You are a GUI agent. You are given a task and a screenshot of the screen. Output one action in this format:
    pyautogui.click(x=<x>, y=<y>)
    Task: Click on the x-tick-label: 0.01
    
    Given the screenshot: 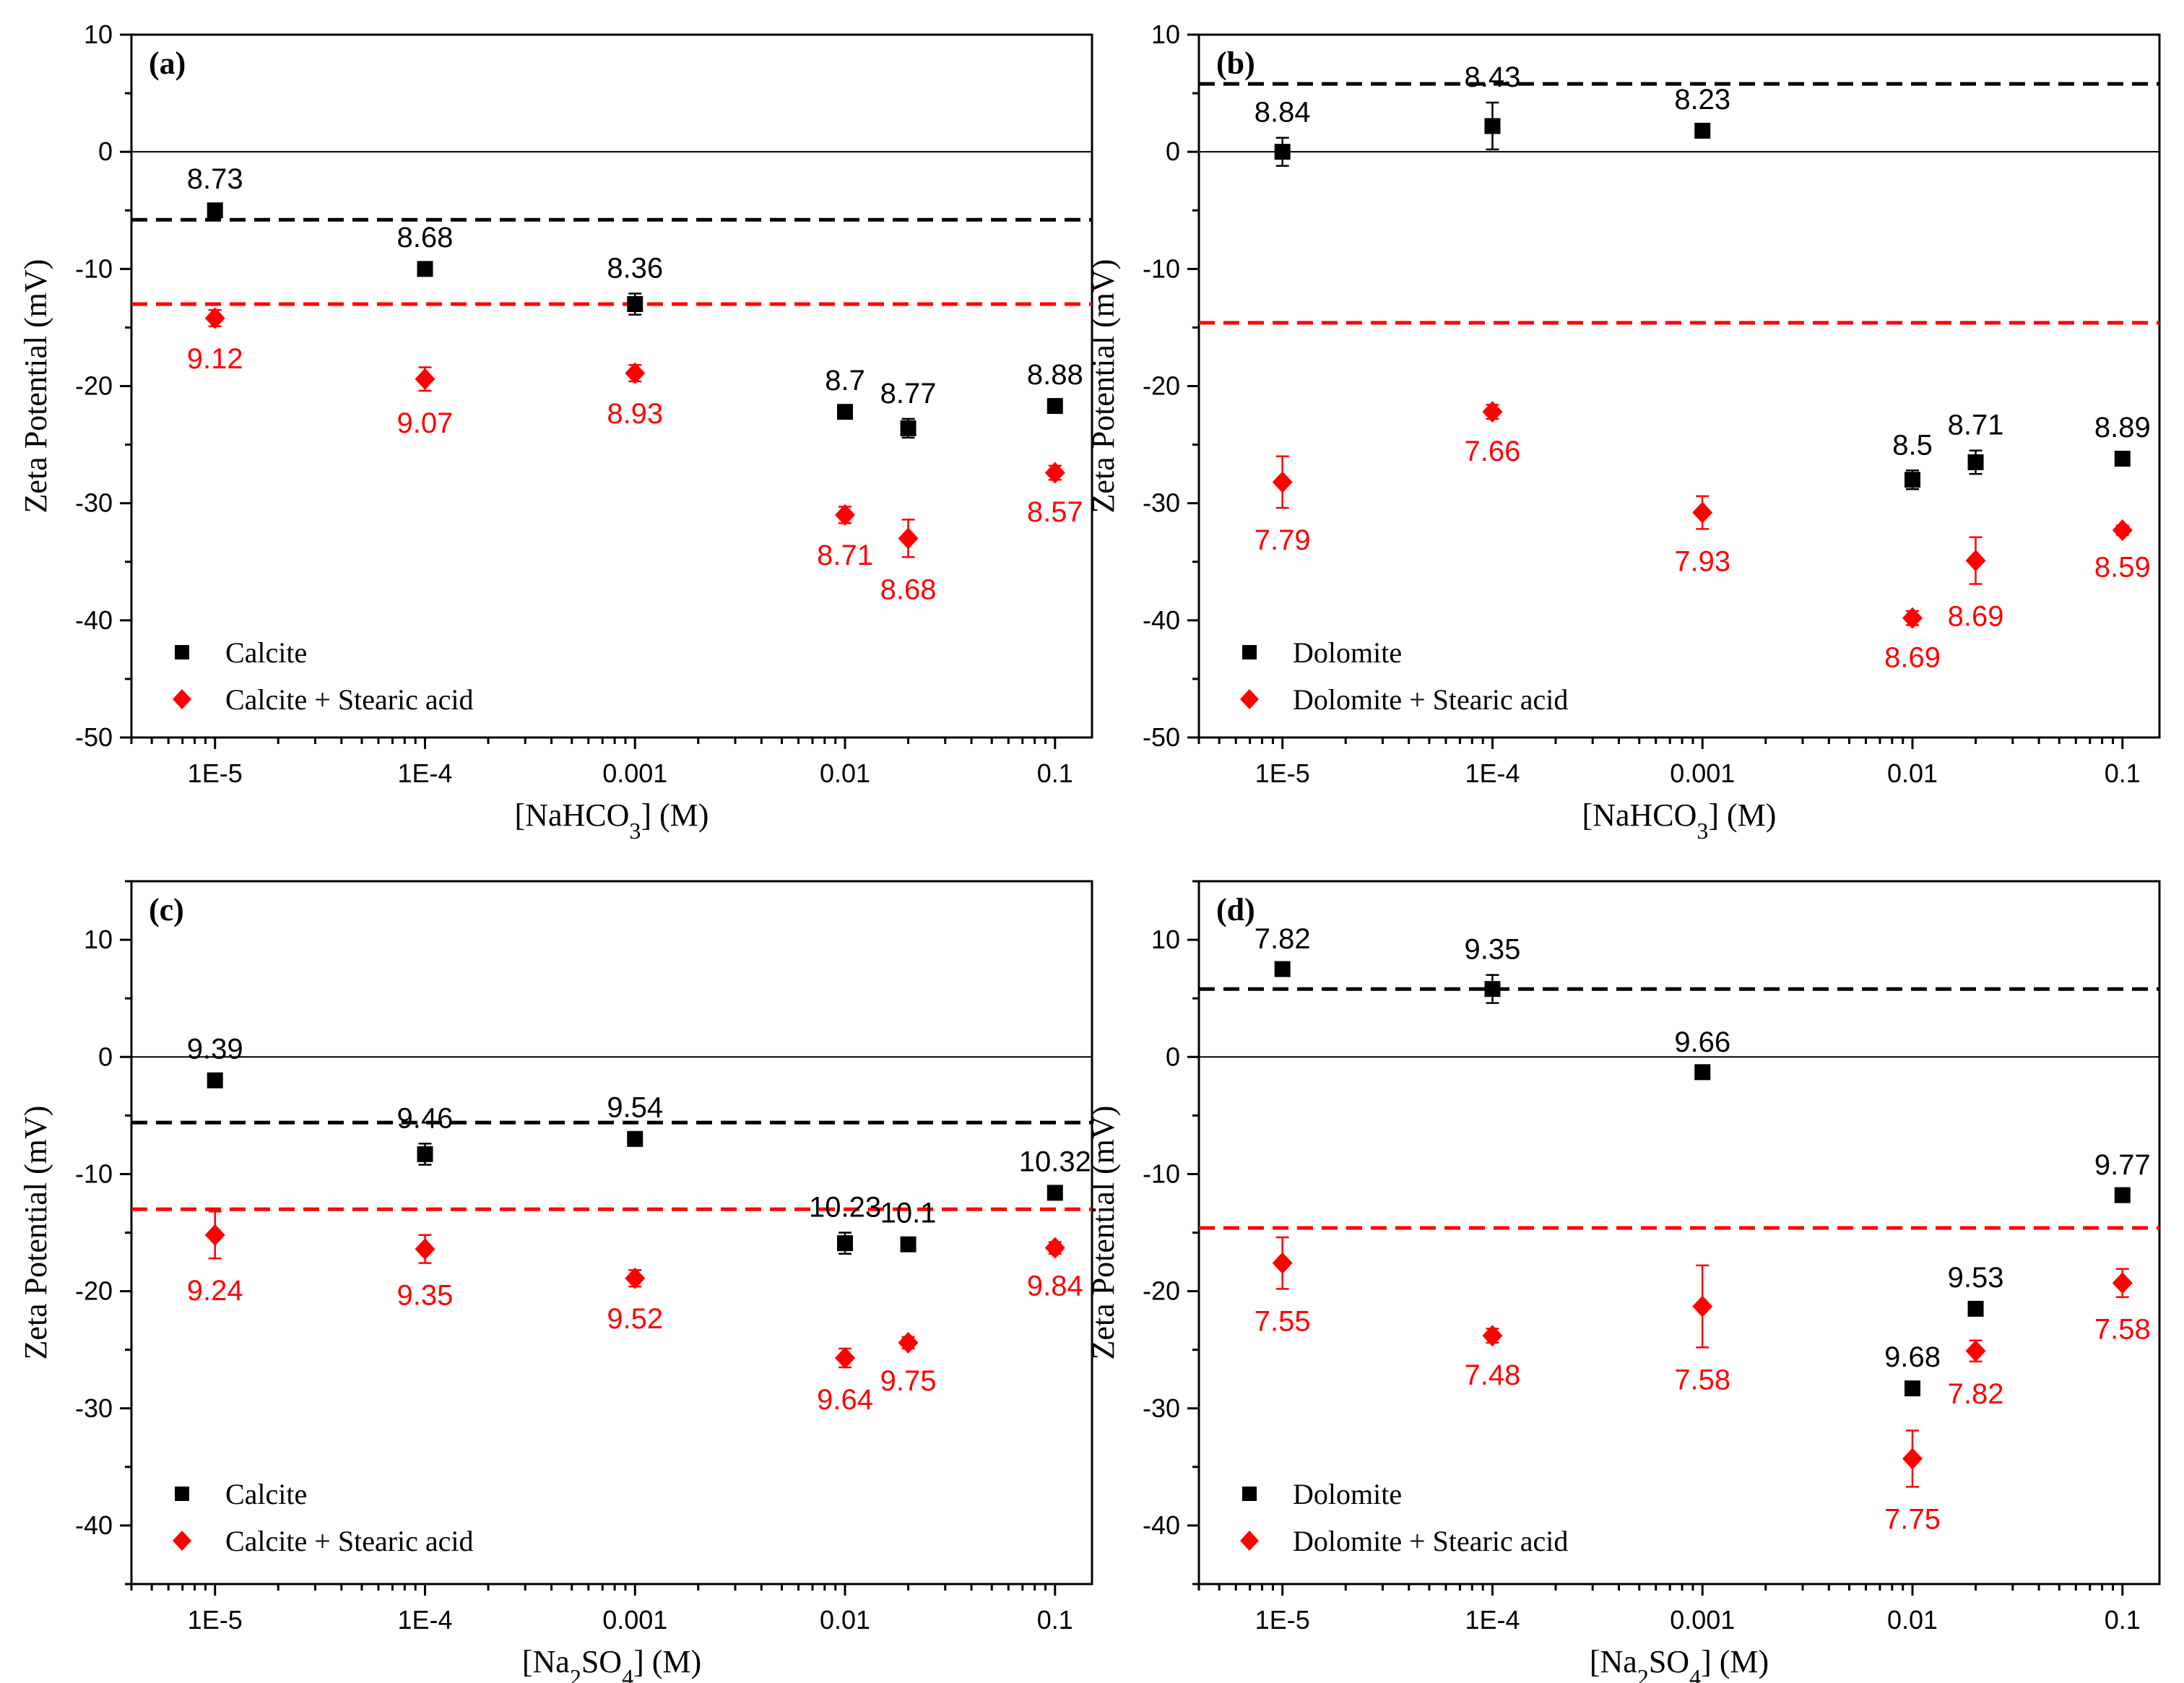 What is the action you would take?
    pyautogui.click(x=1912, y=773)
    